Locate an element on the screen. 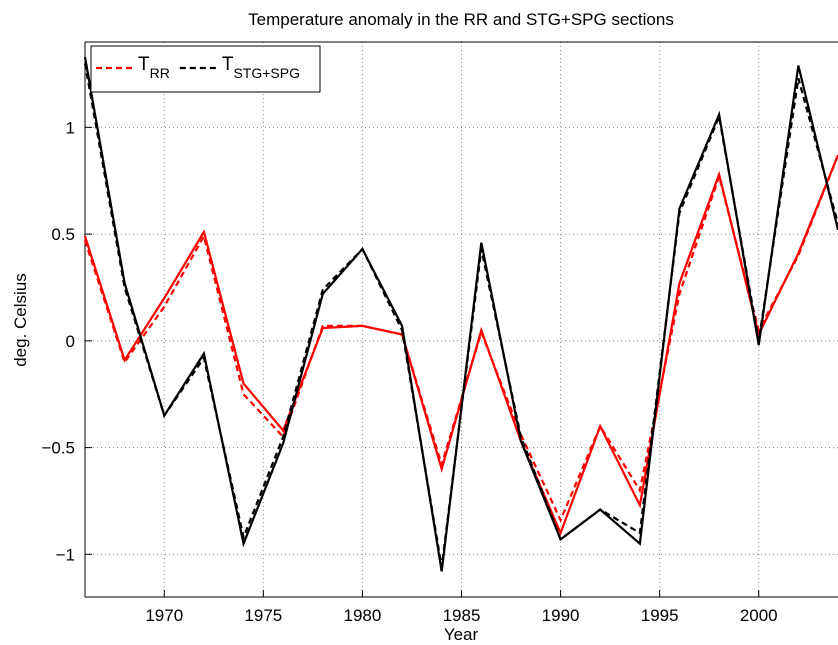 This screenshot has height=645, width=838. y-tick-label: 1 is located at coordinates (70, 127).